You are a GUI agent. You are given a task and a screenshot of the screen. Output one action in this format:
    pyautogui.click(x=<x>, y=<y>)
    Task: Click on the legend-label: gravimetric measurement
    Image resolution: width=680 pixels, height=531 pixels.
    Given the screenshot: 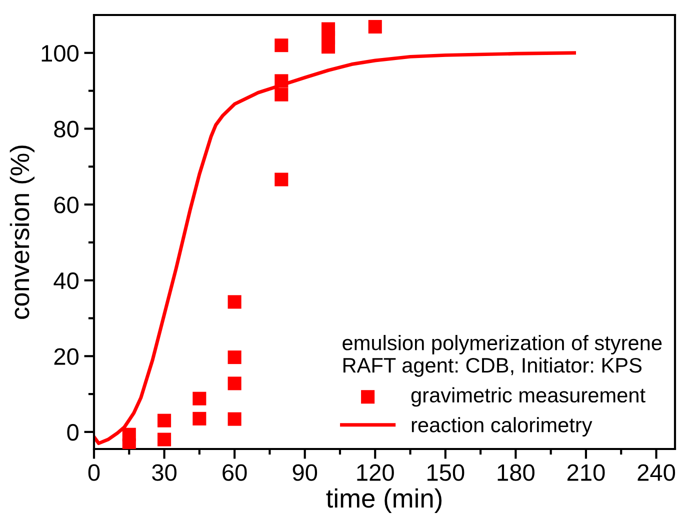 What is the action you would take?
    pyautogui.click(x=528, y=397)
    